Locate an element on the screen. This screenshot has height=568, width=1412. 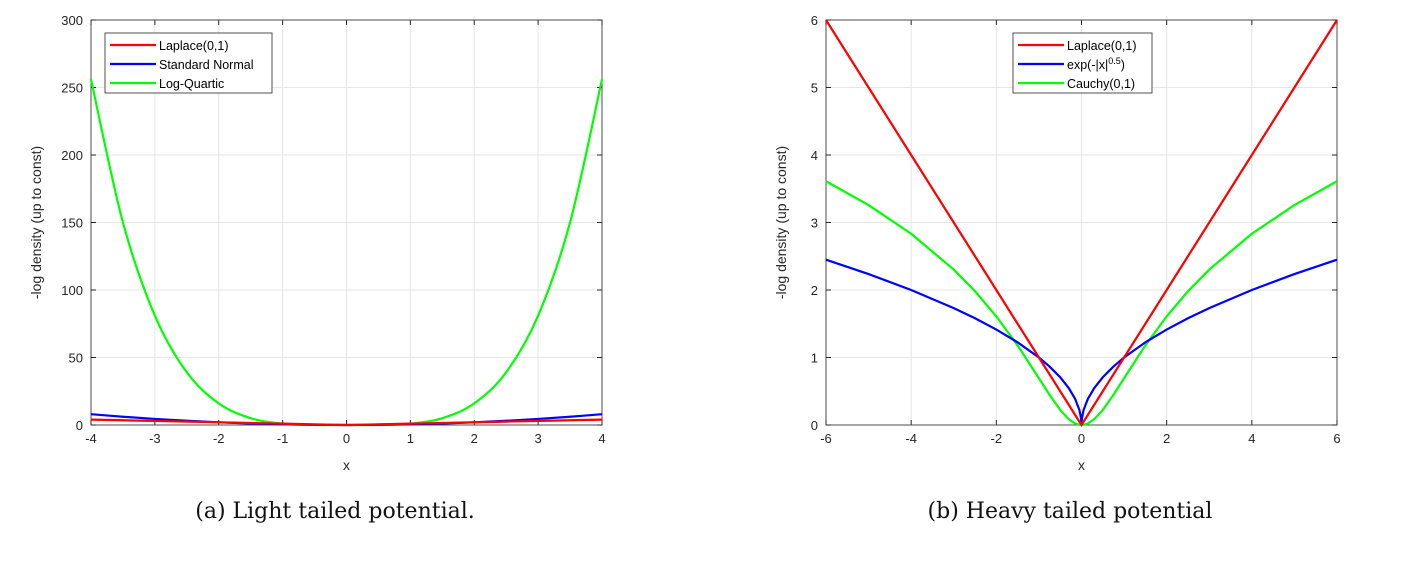
y-tick-label: 1 is located at coordinates (814, 358).